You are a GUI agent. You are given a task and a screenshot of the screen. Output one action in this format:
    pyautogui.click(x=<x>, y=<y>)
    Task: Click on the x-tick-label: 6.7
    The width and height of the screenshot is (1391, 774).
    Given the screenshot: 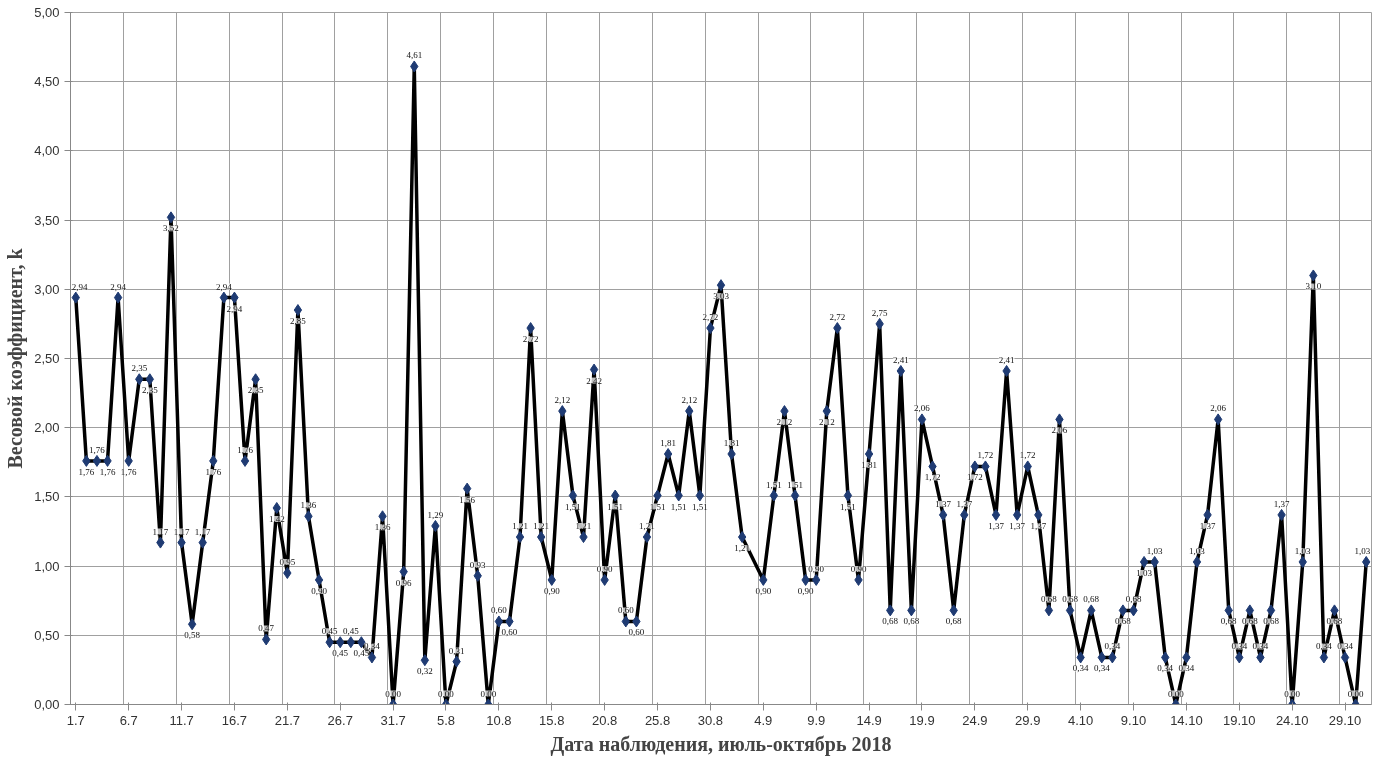 What is the action you would take?
    pyautogui.click(x=128, y=720)
    